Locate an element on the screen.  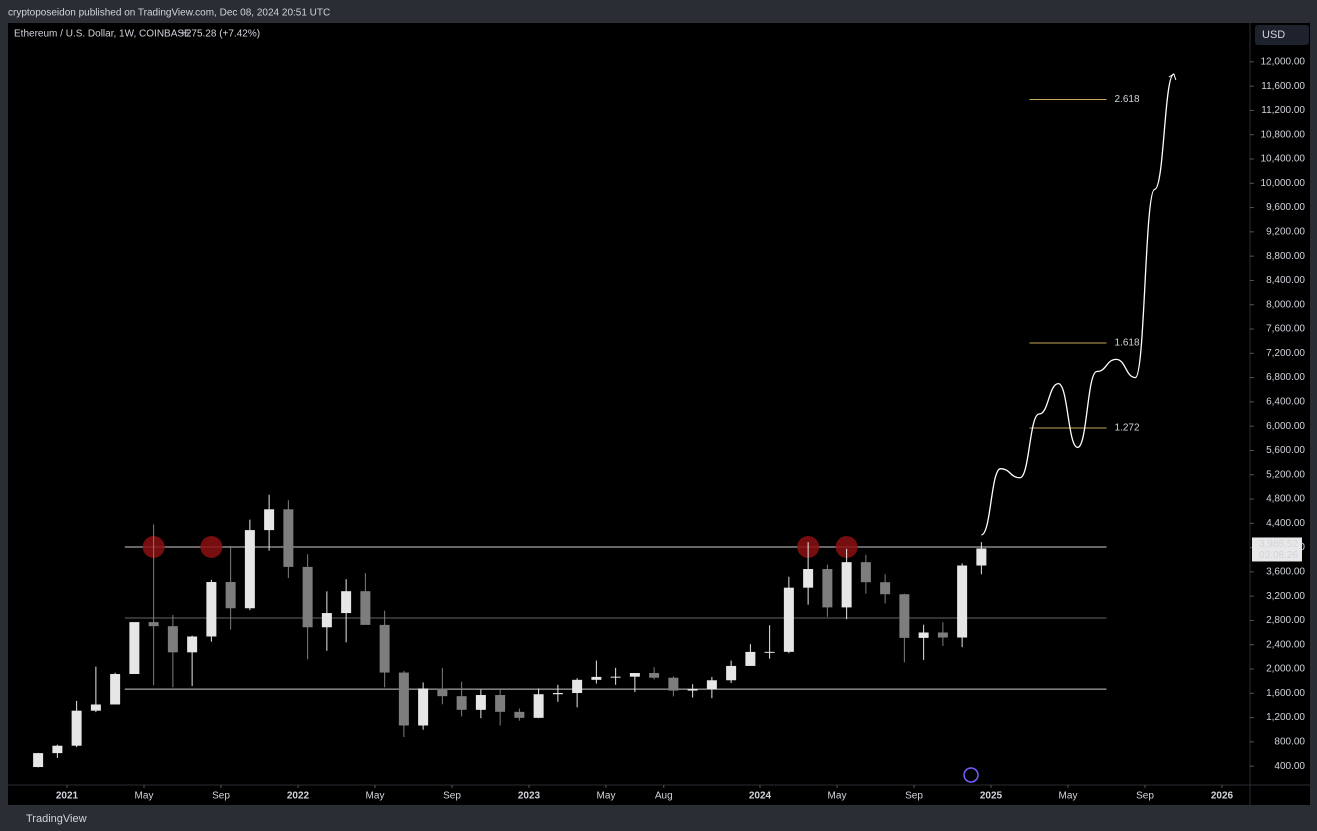
fib-label: 1.272 is located at coordinates (1127, 428).